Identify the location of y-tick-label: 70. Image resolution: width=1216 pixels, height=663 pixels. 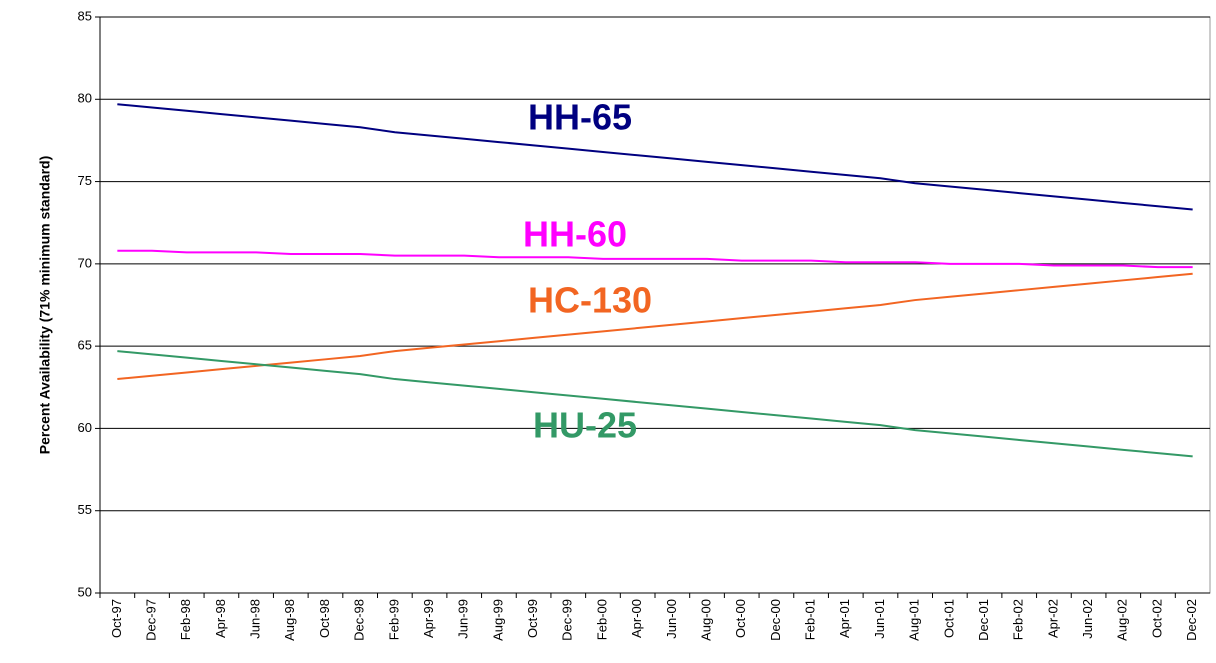
(85, 262).